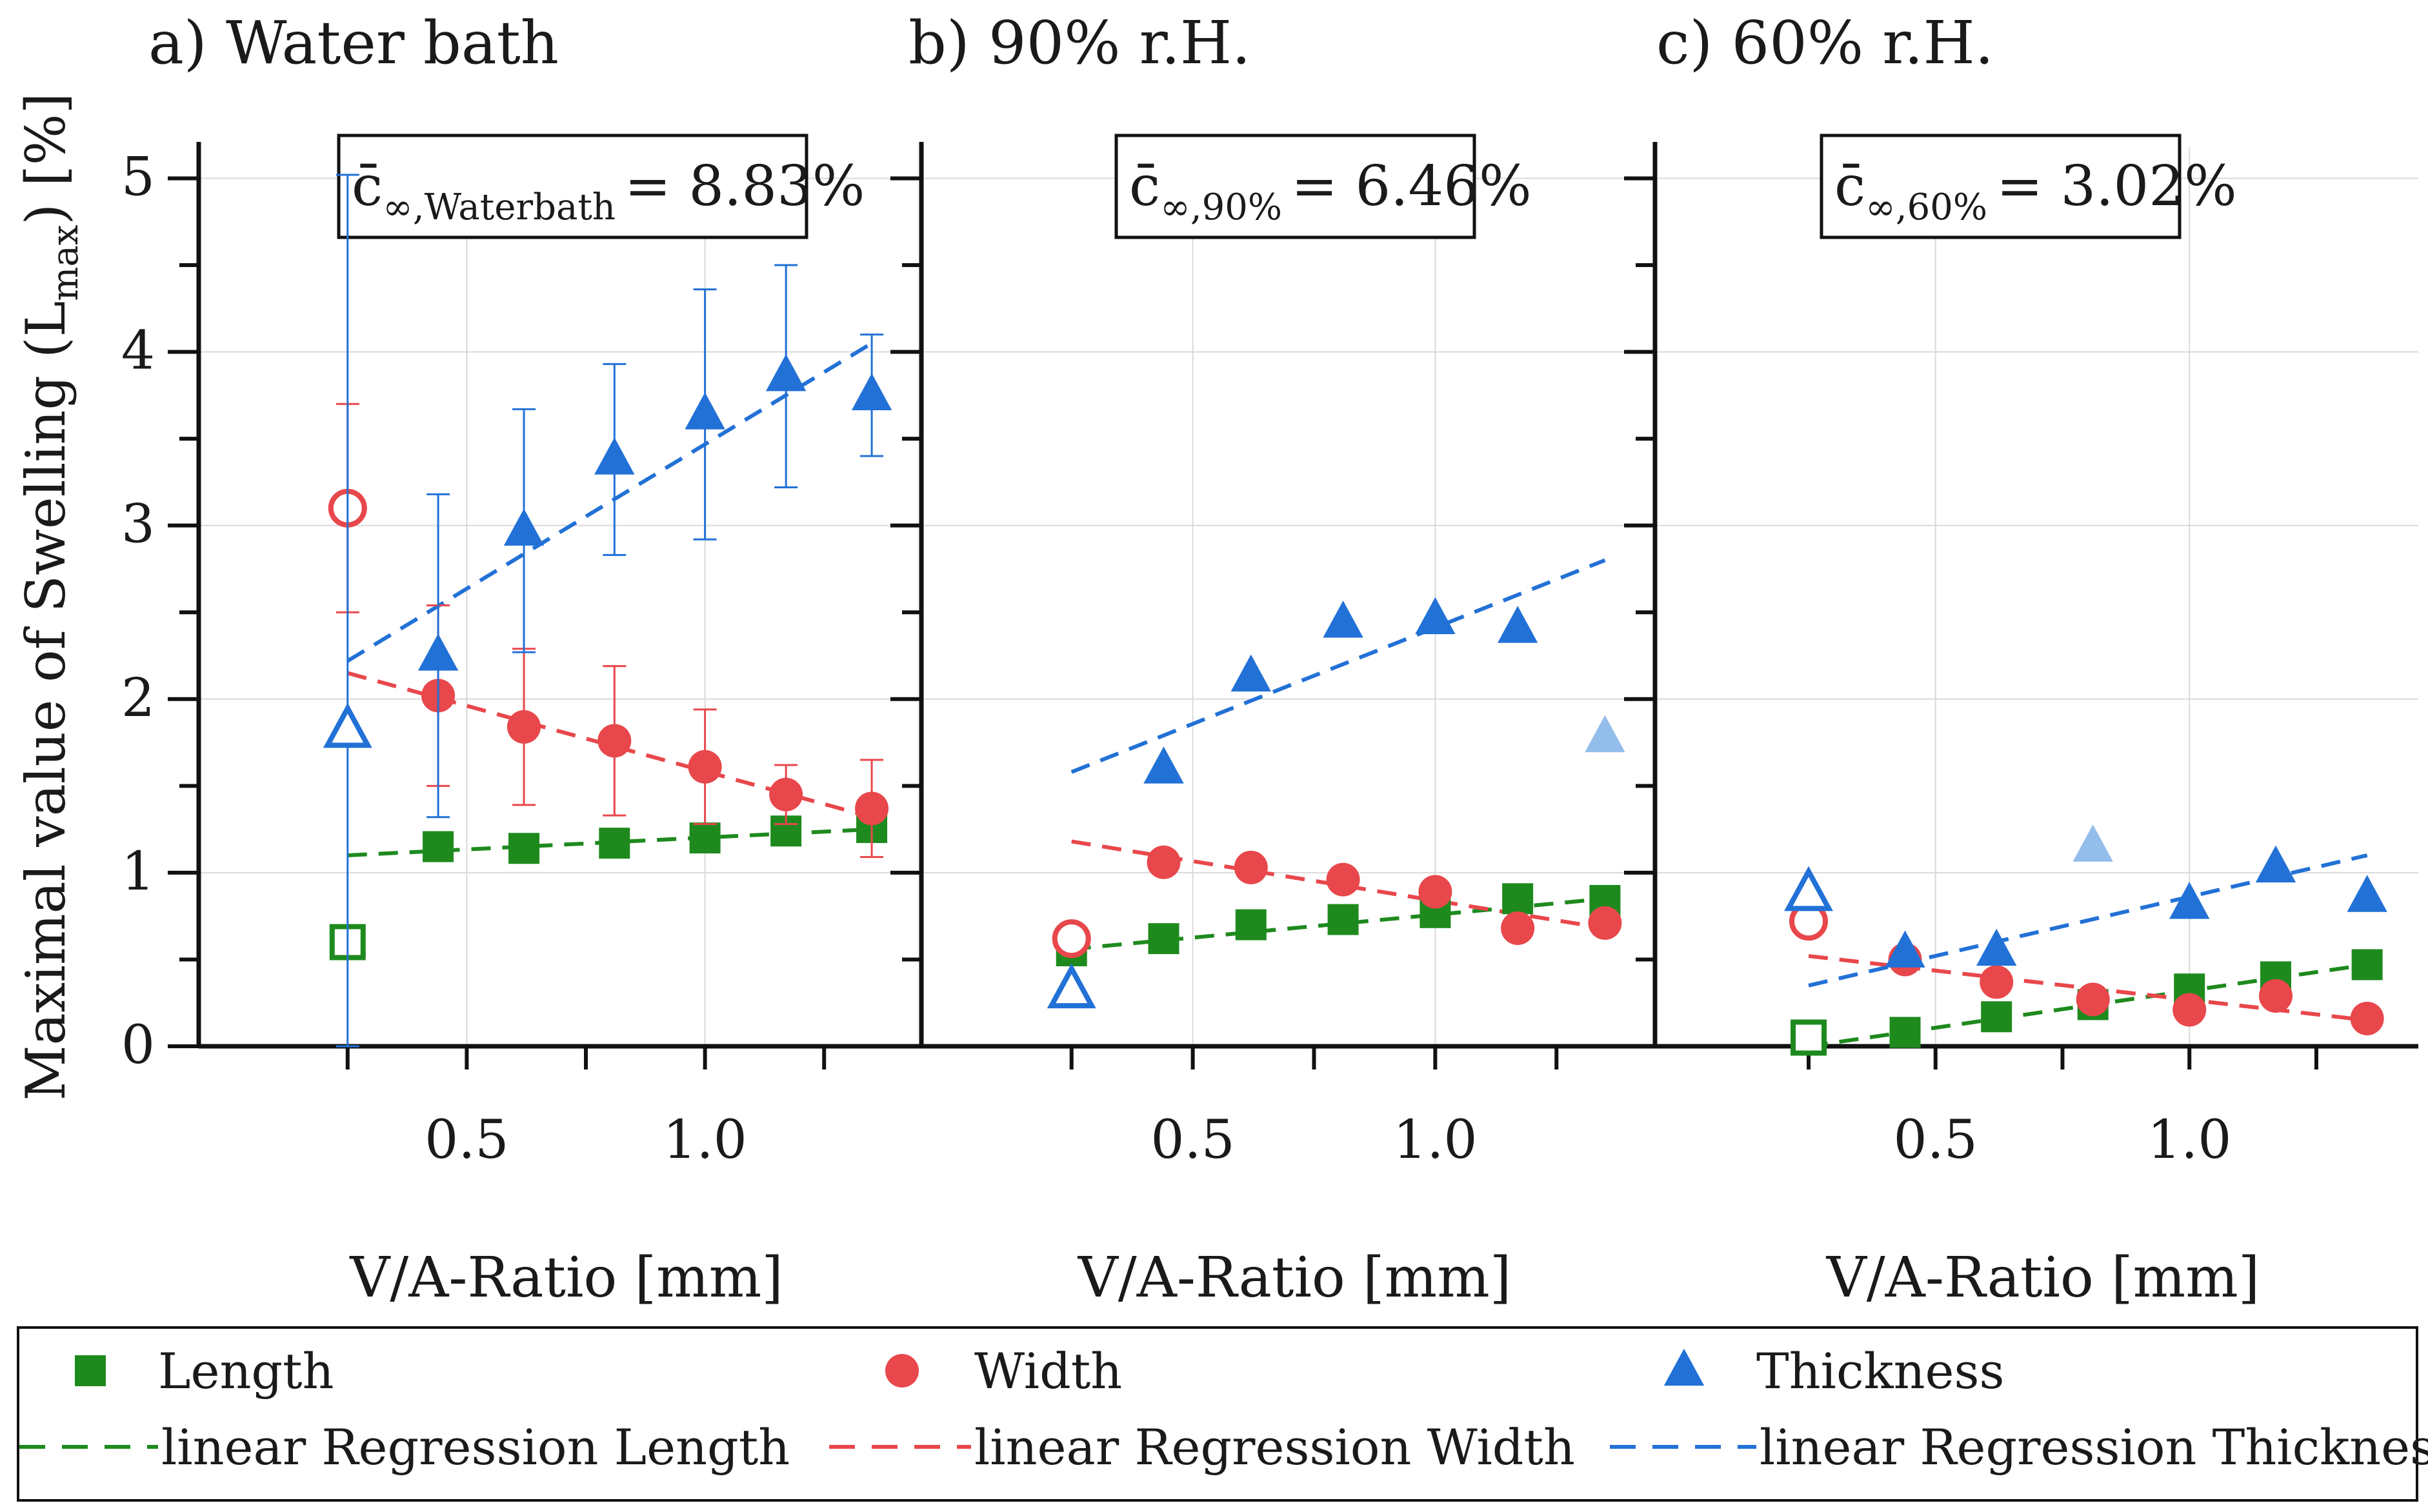  I want to click on annotation-text: c̄∞,60% = 3.02%, so click(2035, 191).